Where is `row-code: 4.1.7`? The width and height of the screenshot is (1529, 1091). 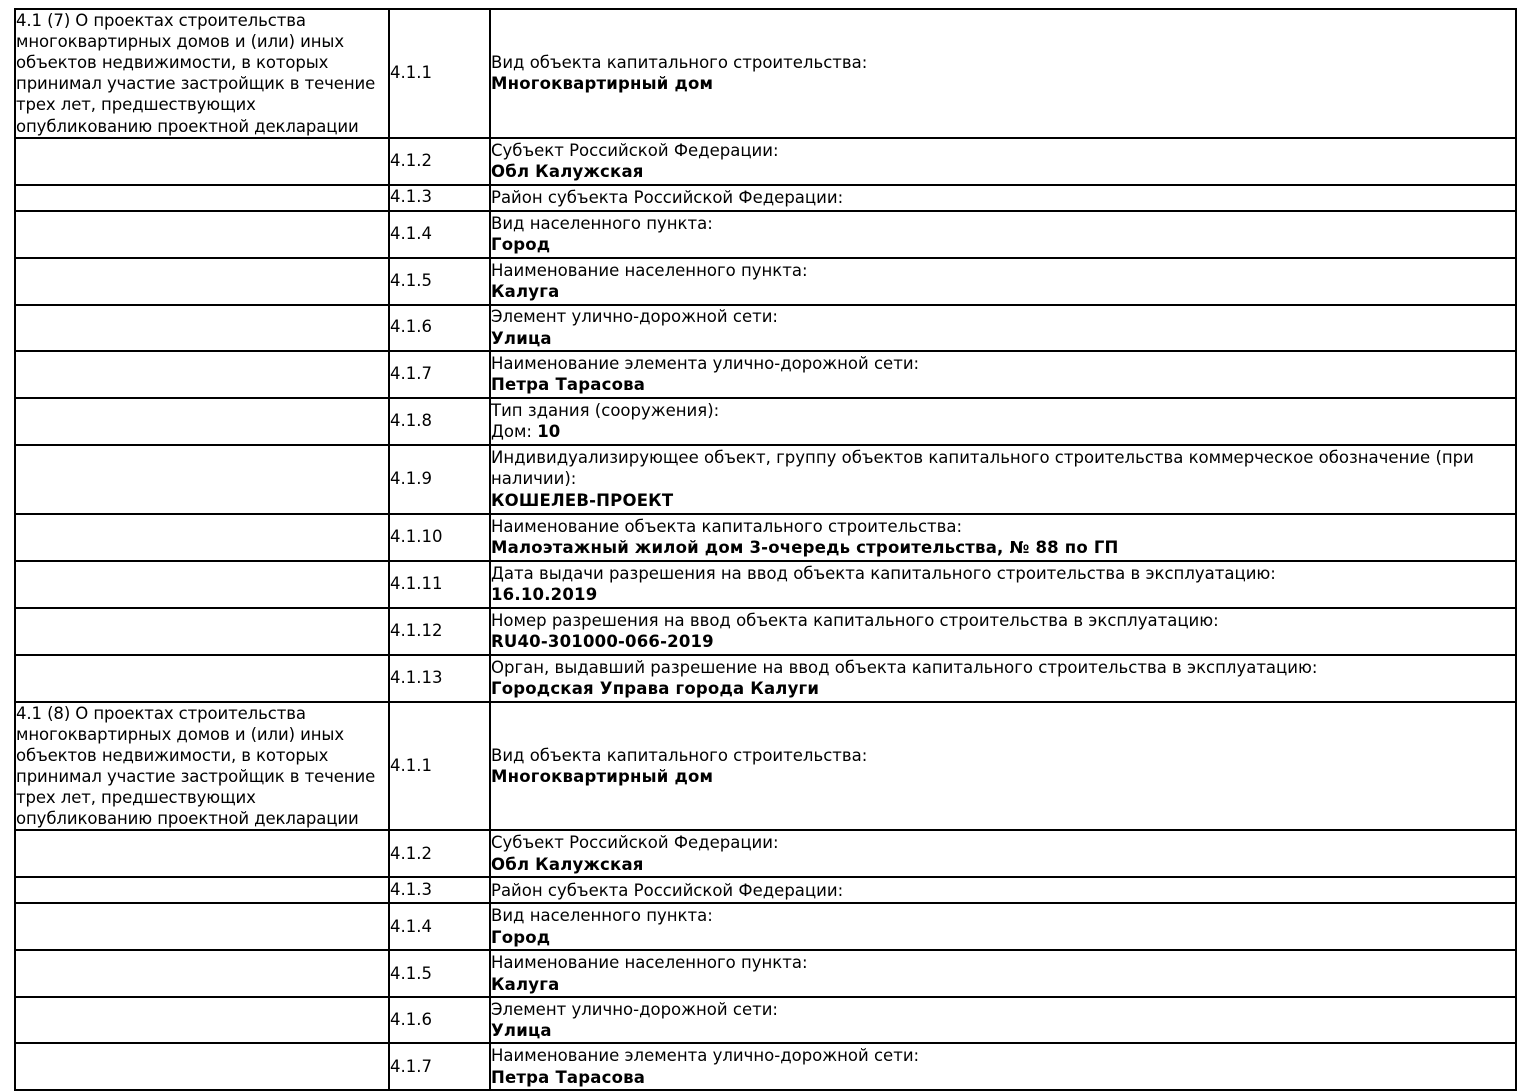 row-code: 4.1.7 is located at coordinates (411, 1066).